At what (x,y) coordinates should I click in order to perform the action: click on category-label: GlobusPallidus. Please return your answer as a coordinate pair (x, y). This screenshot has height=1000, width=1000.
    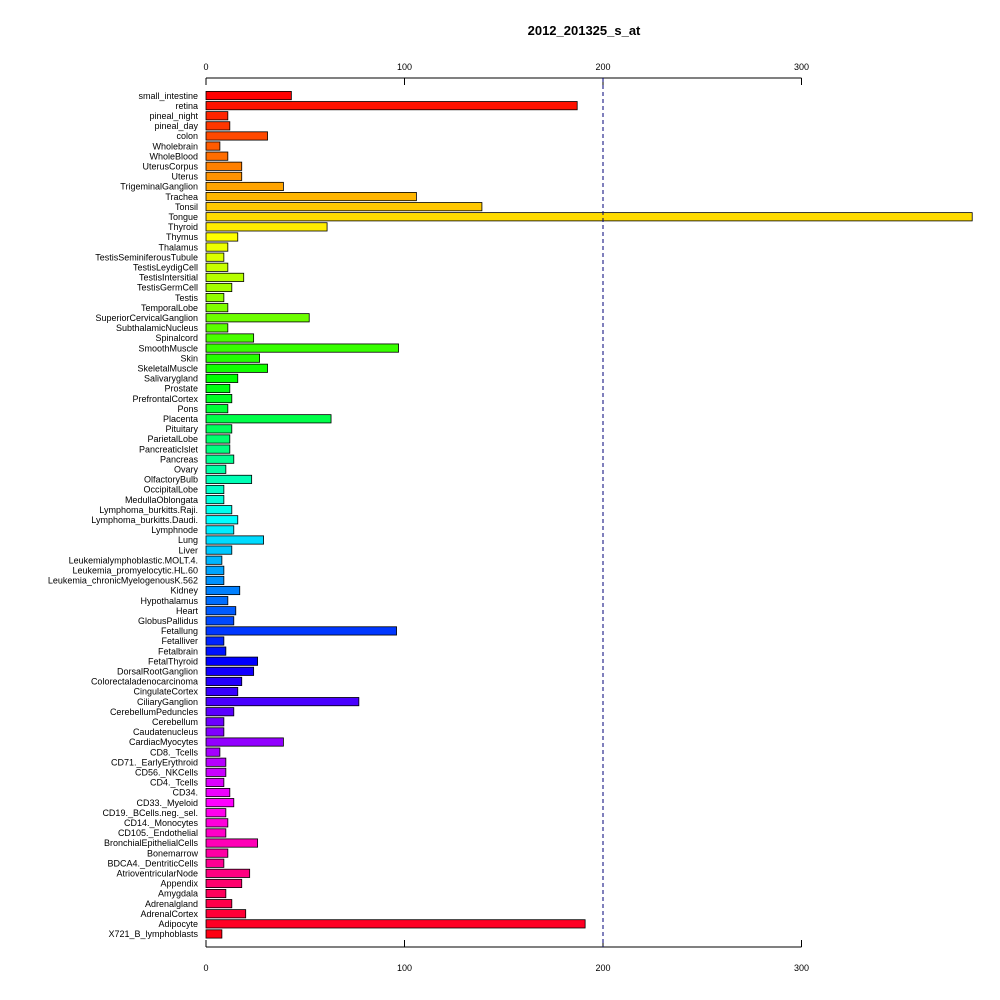
    Looking at the image, I should click on (168, 621).